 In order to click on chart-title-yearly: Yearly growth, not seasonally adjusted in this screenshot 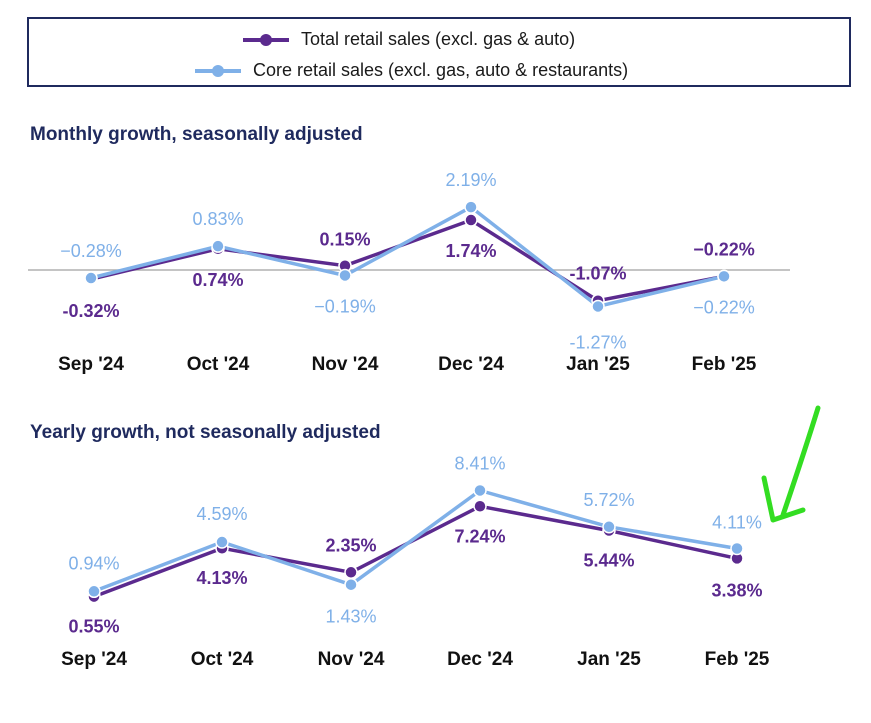, I will do `click(205, 432)`.